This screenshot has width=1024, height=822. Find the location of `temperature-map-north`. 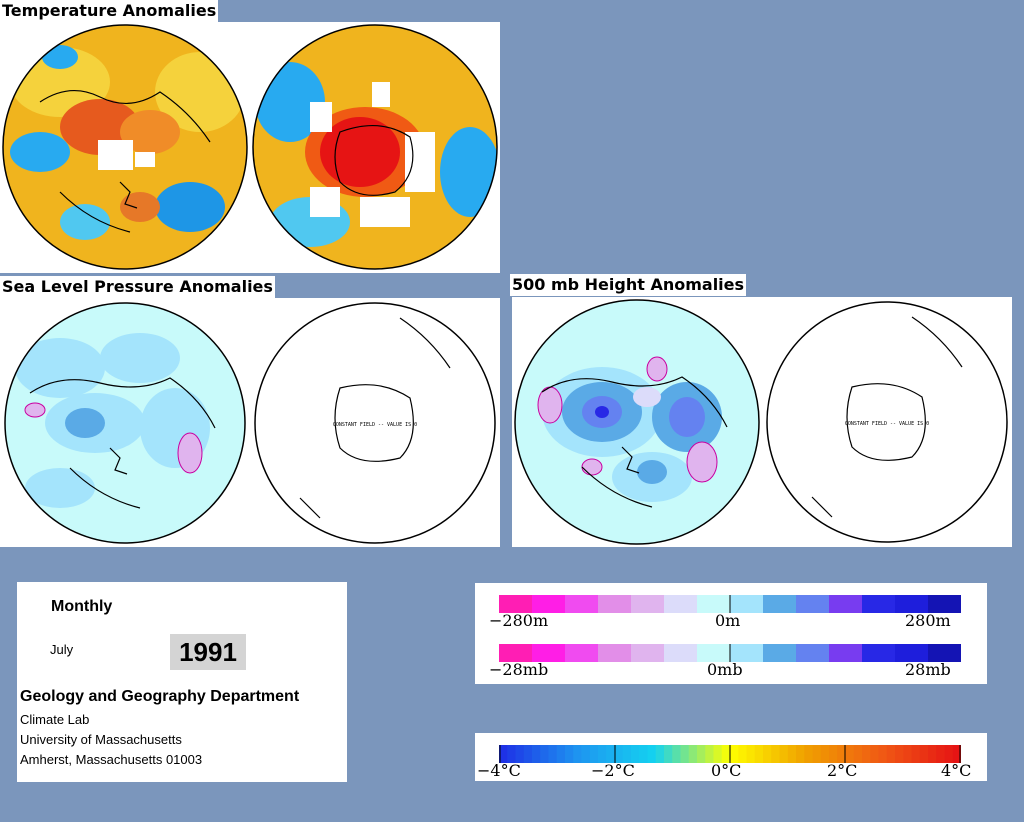

temperature-map-north is located at coordinates (125, 147).